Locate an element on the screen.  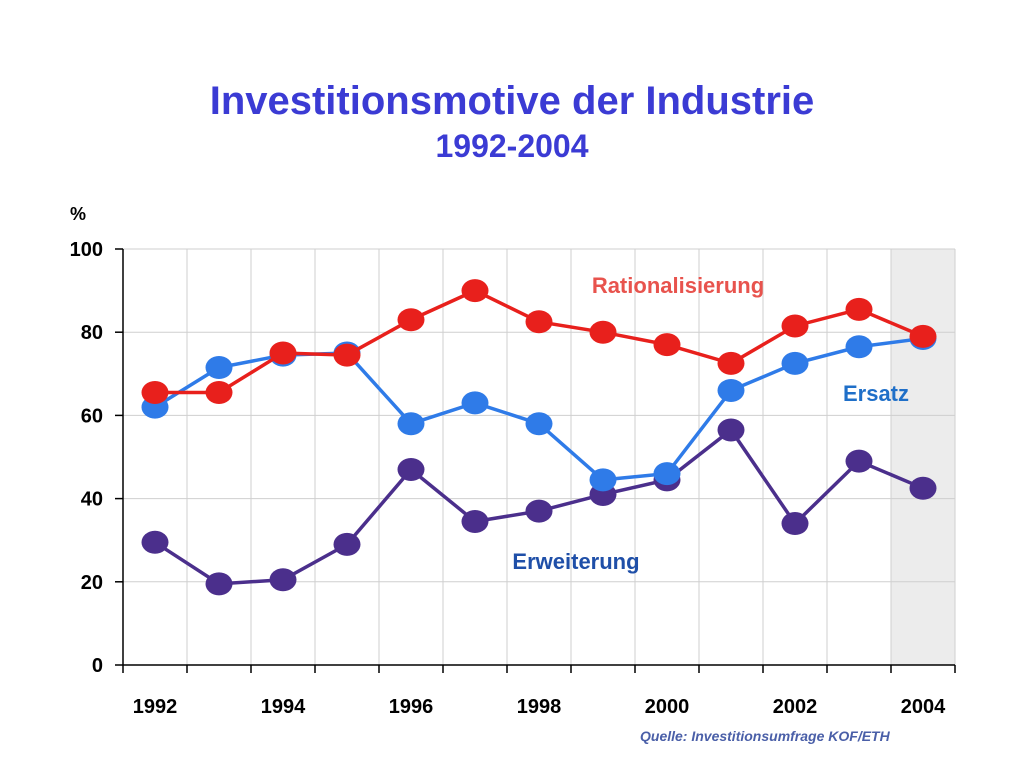
source-note: Quelle: Investitionsumfrage KOF/ETH is located at coordinates (765, 736).